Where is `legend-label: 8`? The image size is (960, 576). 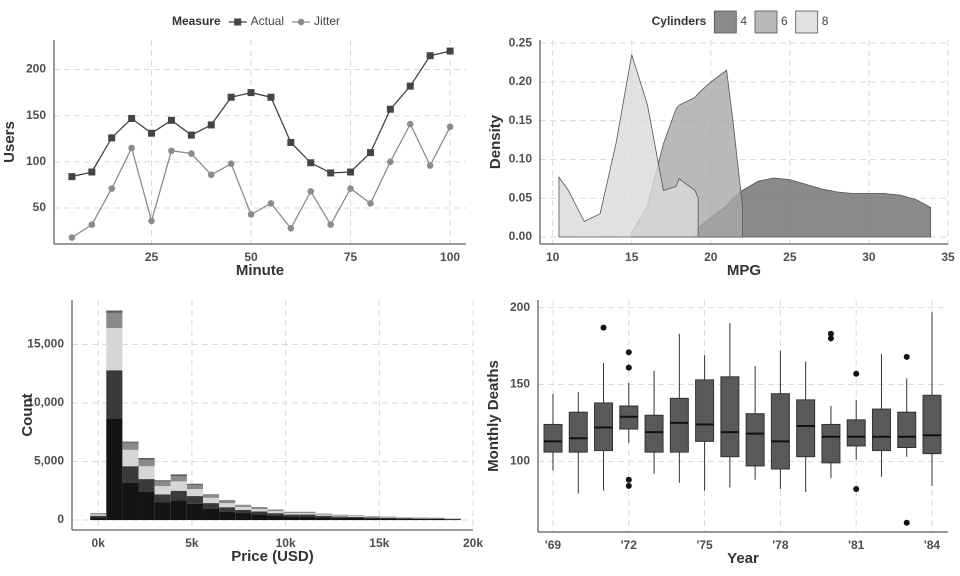 legend-label: 8 is located at coordinates (825, 21).